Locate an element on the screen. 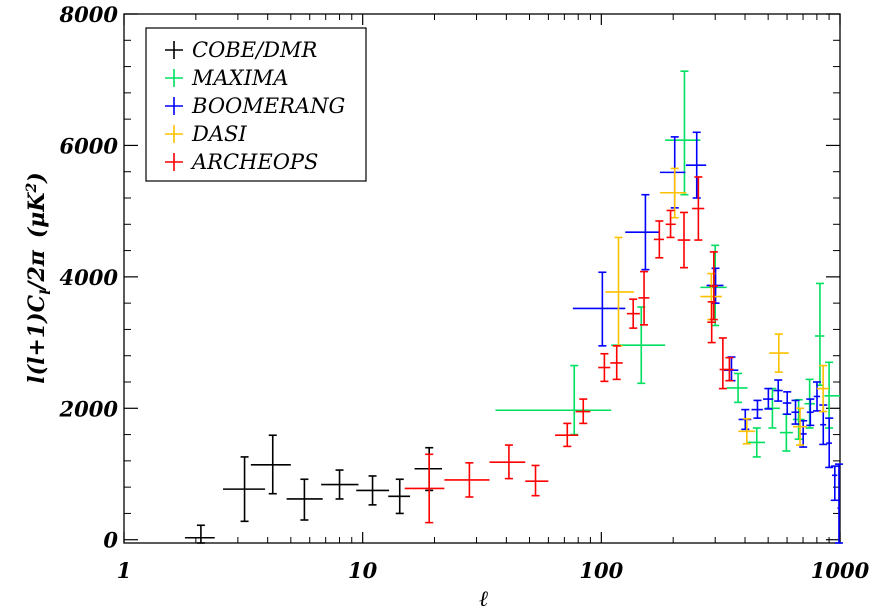 The height and width of the screenshot is (616, 876). legend-entry-maxima: MAXIMA is located at coordinates (227, 78).